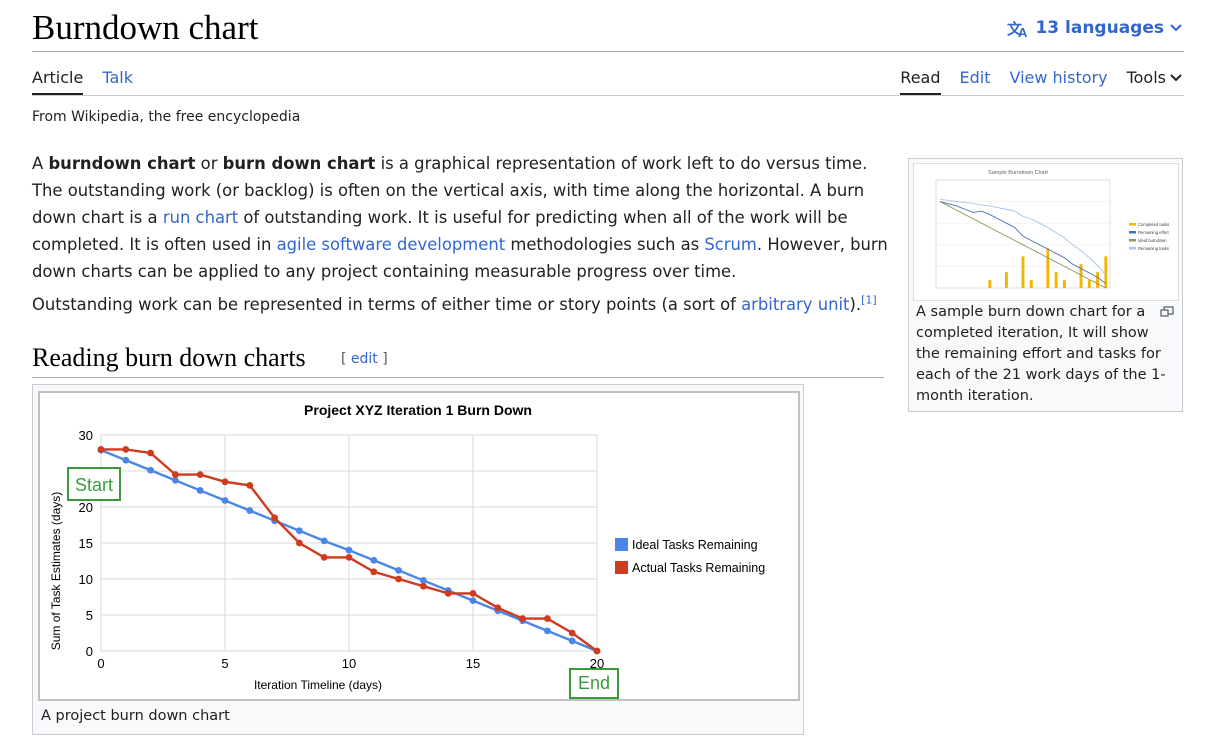 The width and height of the screenshot is (1220, 747). I want to click on reference-link: [1], so click(869, 300).